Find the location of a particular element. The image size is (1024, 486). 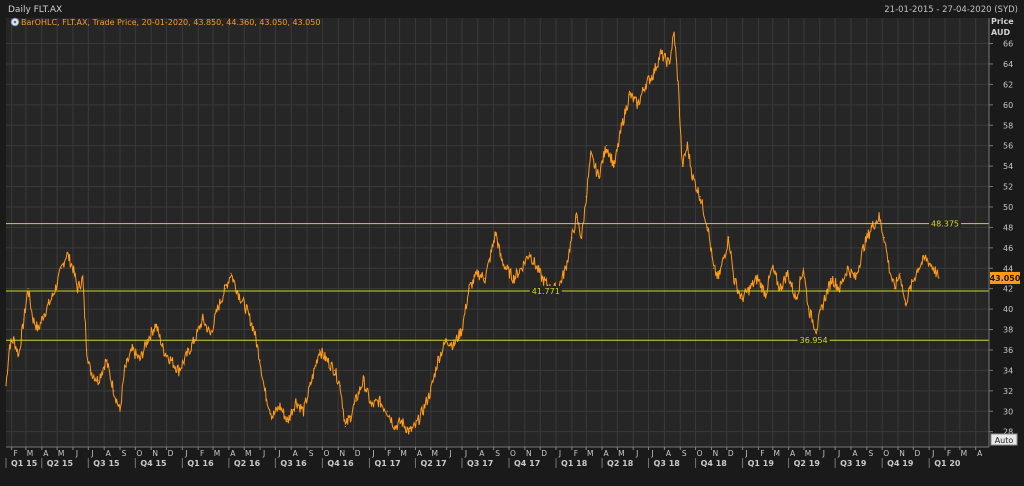

quarter-label: Q1 18 is located at coordinates (574, 463).